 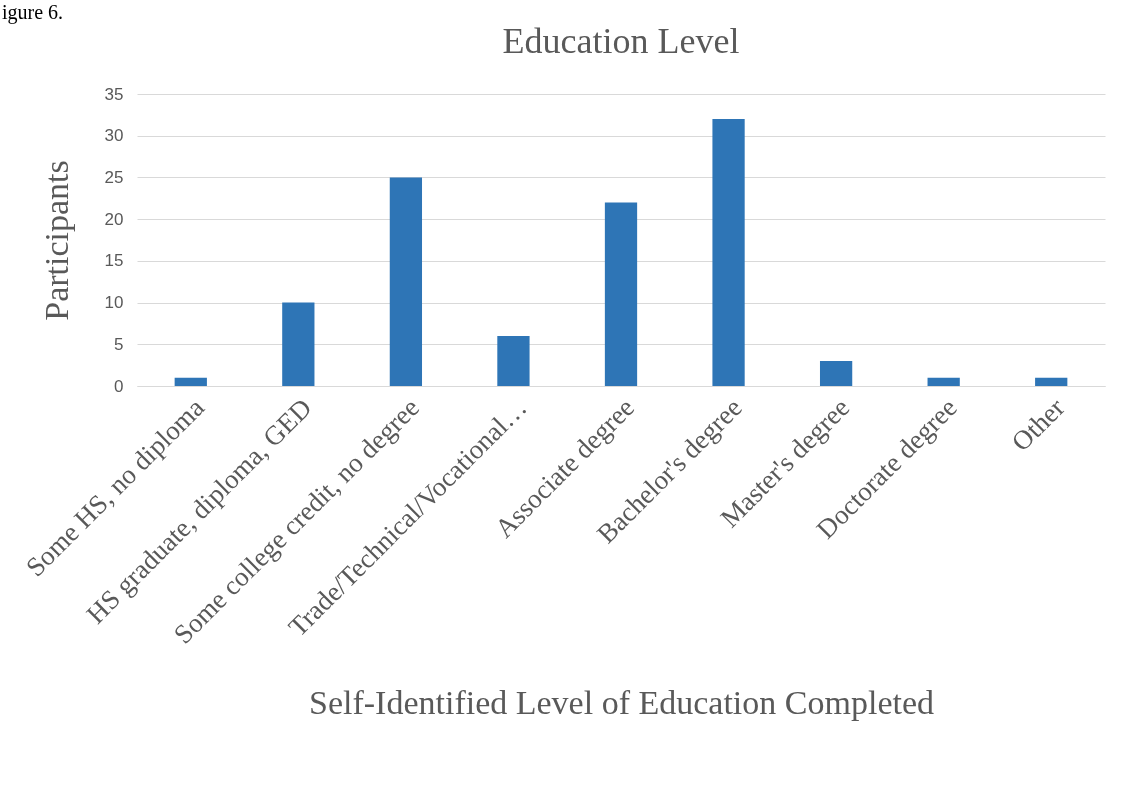 What do you see at coordinates (621, 41) in the screenshot?
I see `chart-title: Education Level` at bounding box center [621, 41].